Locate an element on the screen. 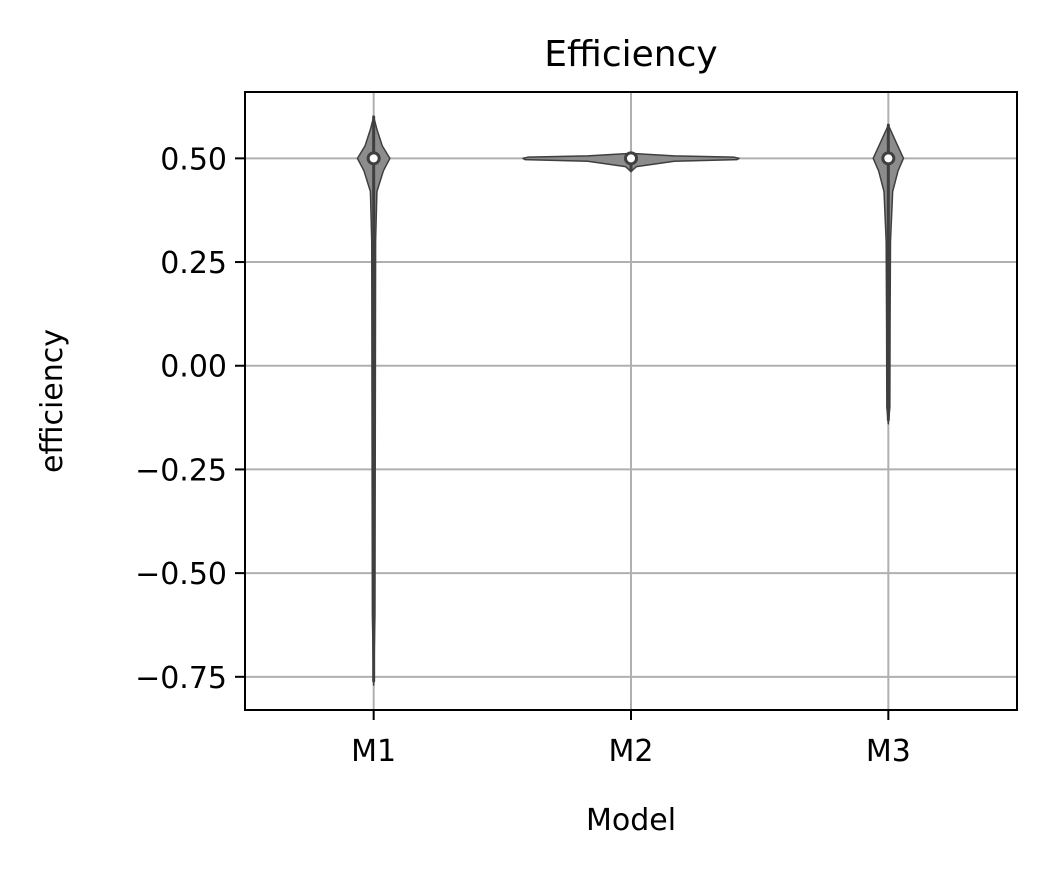 The width and height of the screenshot is (1046, 870). x-tick-label: M2 is located at coordinates (631, 751).